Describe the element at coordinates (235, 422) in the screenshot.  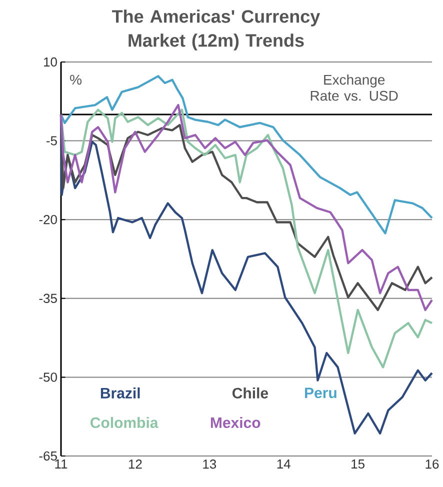
I see `text: Mexico` at that location.